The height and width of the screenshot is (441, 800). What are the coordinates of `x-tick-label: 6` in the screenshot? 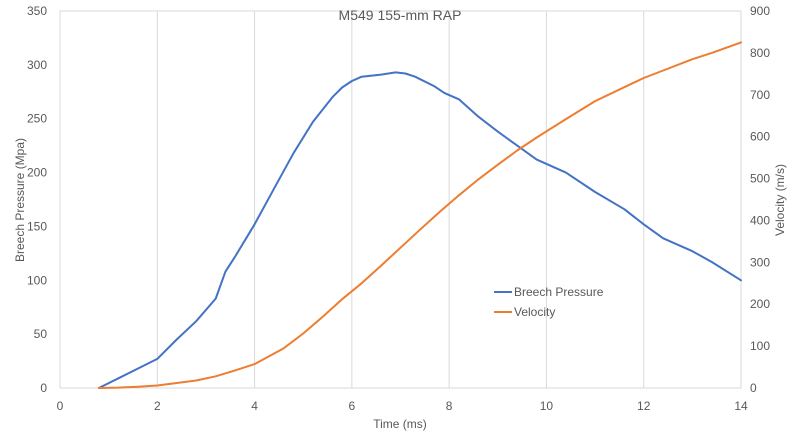 It's located at (352, 406).